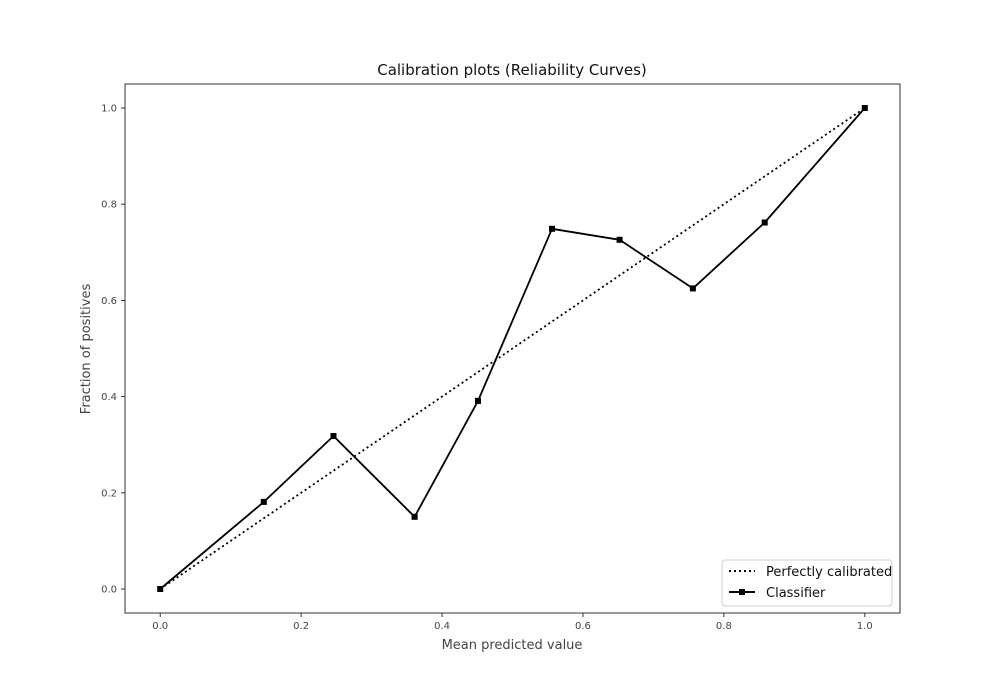 Image resolution: width=1000 pixels, height=700 pixels. I want to click on legend-classifier-marker, so click(742, 592).